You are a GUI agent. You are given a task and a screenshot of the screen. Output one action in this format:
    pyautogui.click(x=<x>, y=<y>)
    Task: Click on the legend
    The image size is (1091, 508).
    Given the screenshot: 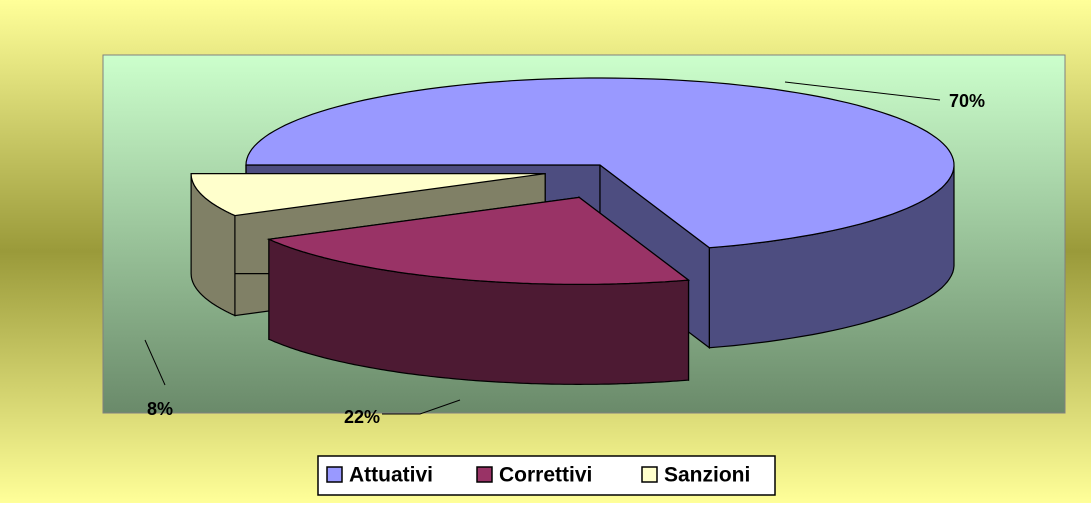 What is the action you would take?
    pyautogui.click(x=546, y=475)
    